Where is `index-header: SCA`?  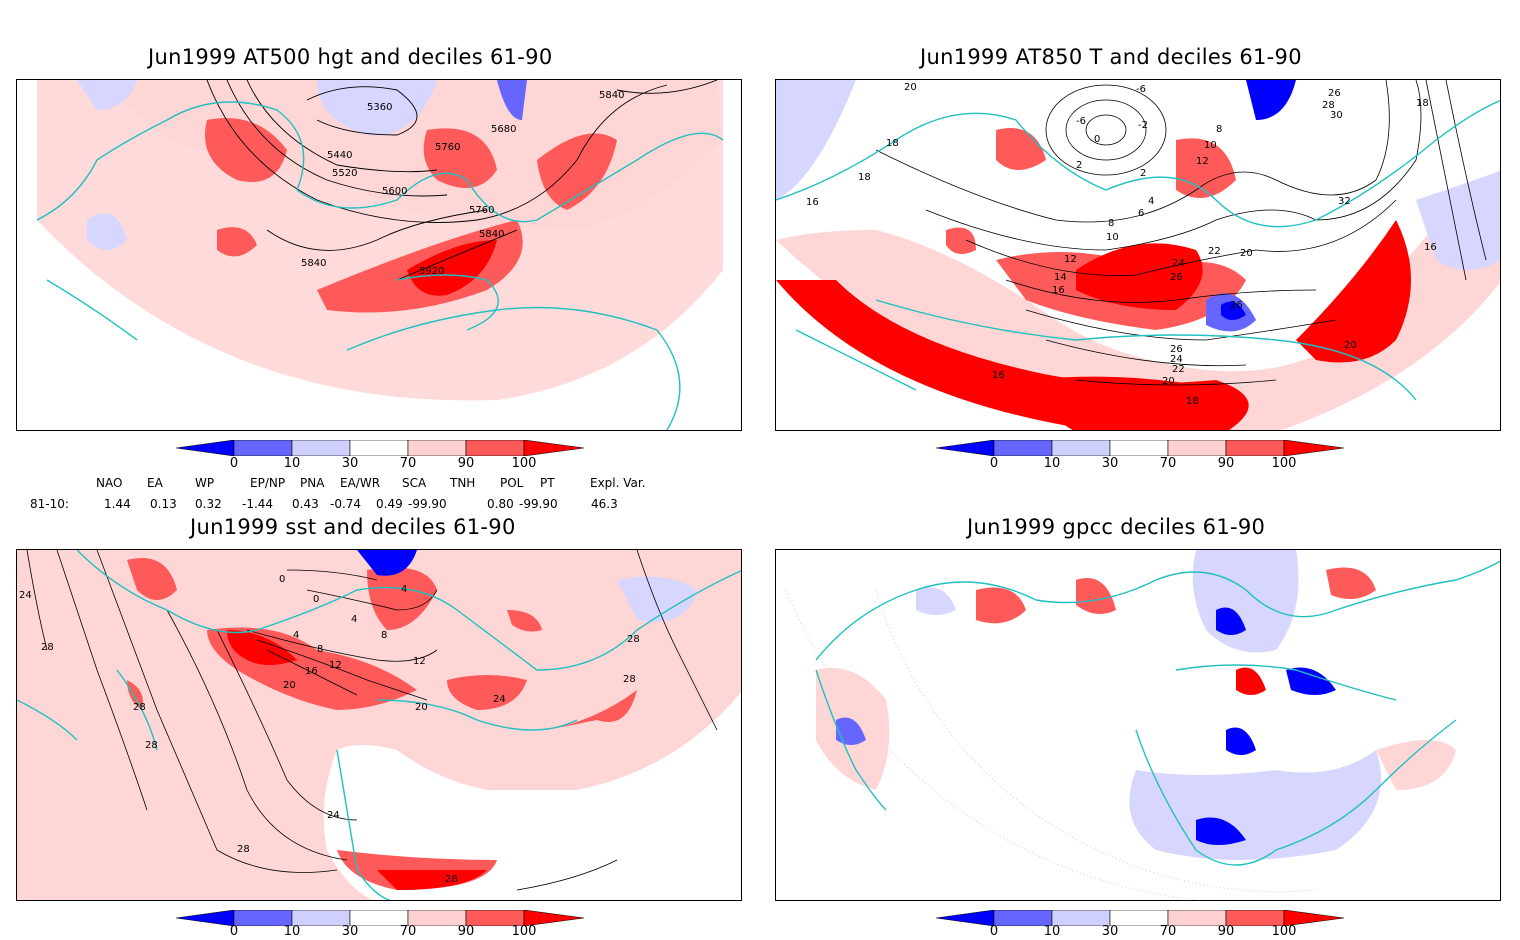
index-header: SCA is located at coordinates (414, 483).